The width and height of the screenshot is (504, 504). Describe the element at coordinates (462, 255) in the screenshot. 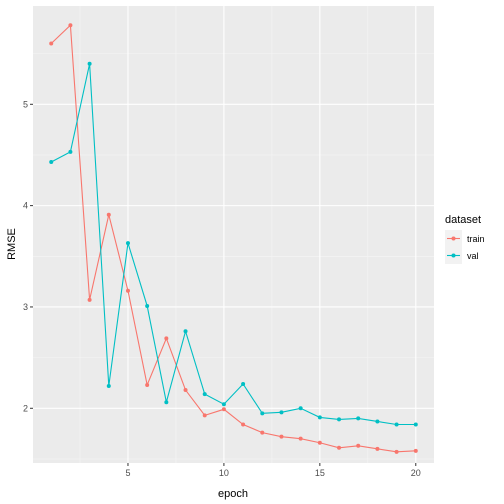

I see `legend-item-val: val` at that location.